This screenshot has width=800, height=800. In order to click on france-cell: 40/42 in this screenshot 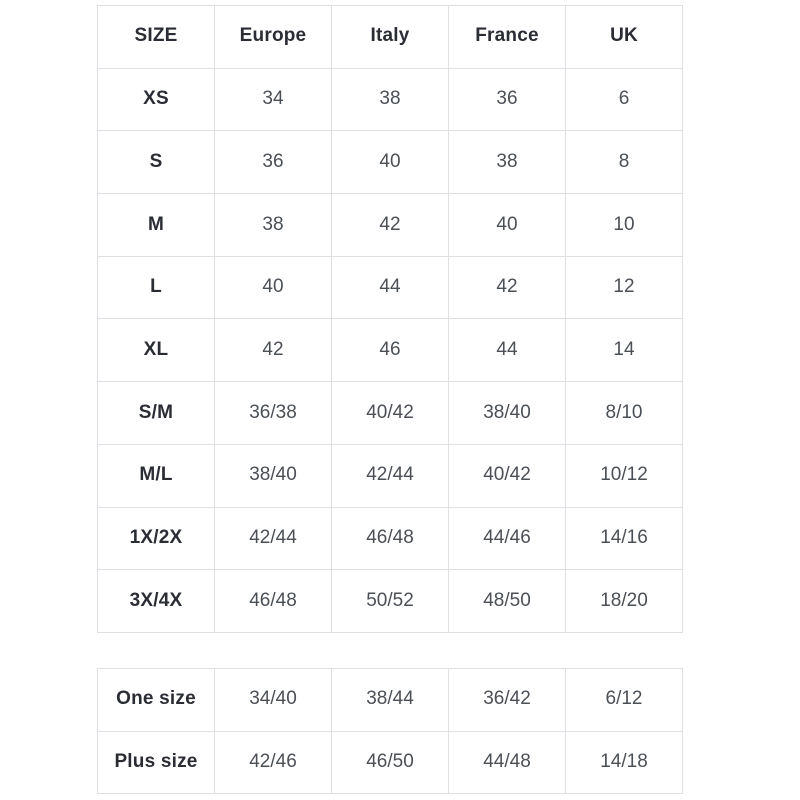, I will do `click(507, 475)`.